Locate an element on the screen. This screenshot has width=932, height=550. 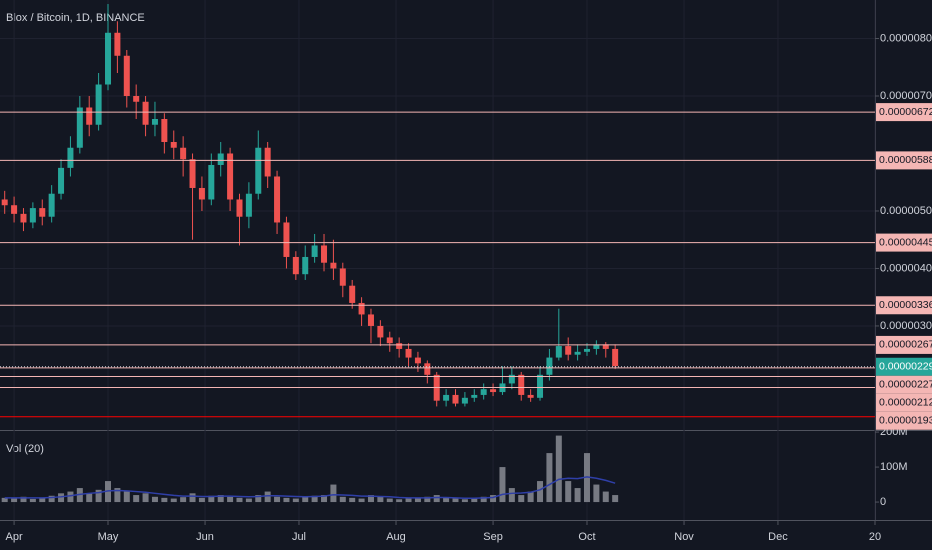
price-label: 0.00000267 is located at coordinates (905, 345).